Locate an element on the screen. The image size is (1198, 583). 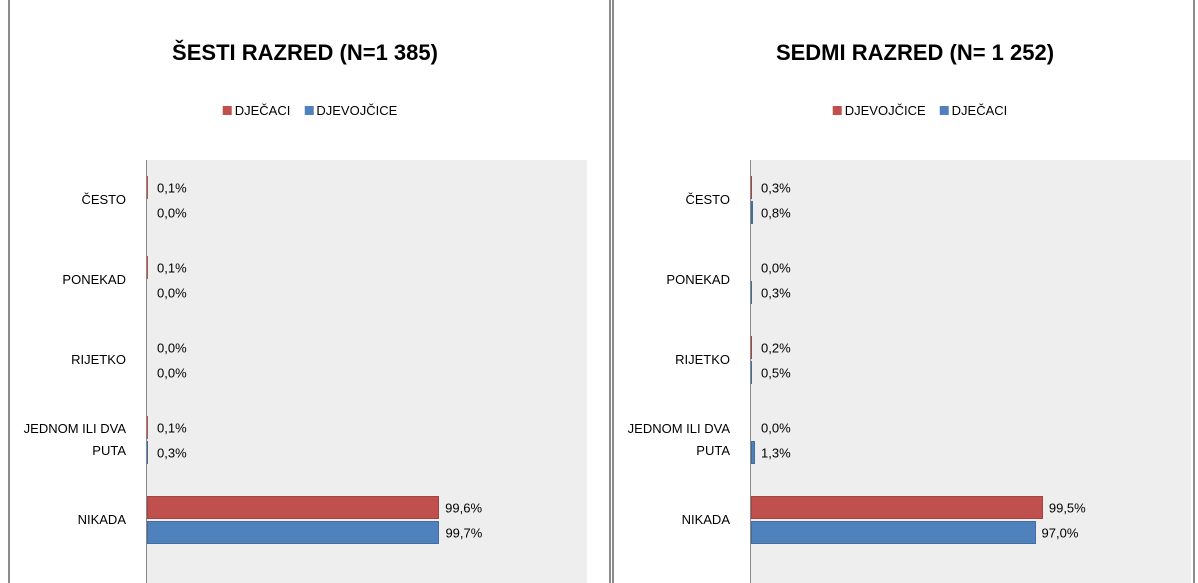
data-label: 97,0% is located at coordinates (1060, 532).